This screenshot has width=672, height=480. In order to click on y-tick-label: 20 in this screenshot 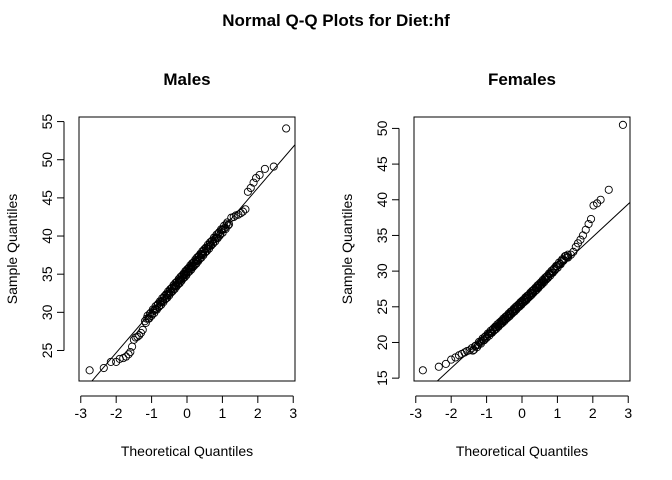, I will do `click(382, 342)`.